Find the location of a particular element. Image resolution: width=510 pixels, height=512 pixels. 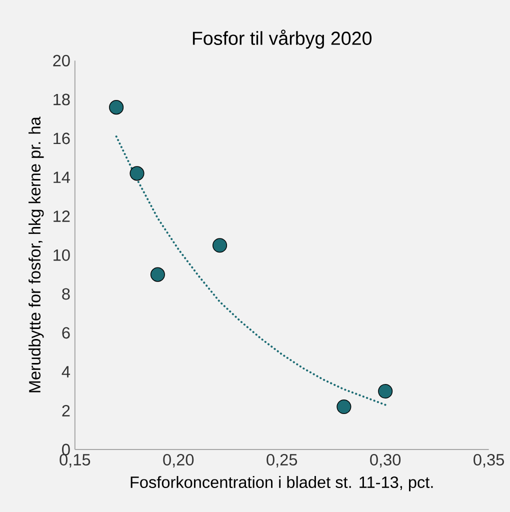

x-tick-label: 0,30 is located at coordinates (385, 461).